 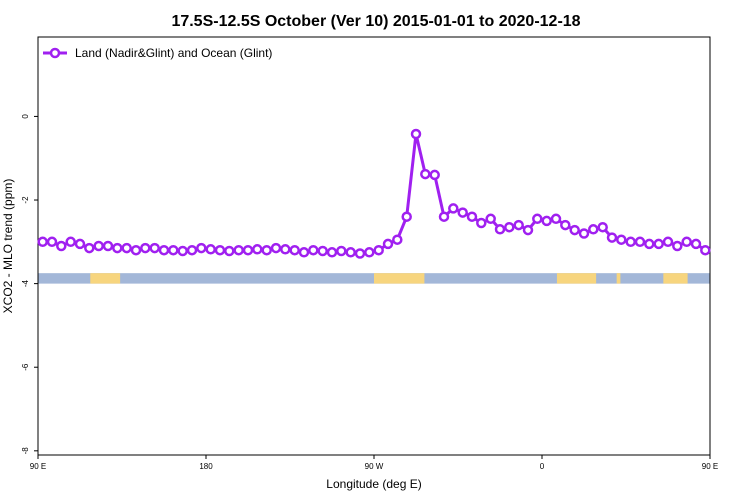 I want to click on y-axis: 0 -2 -4 -6 -8, so click(x=29, y=284).